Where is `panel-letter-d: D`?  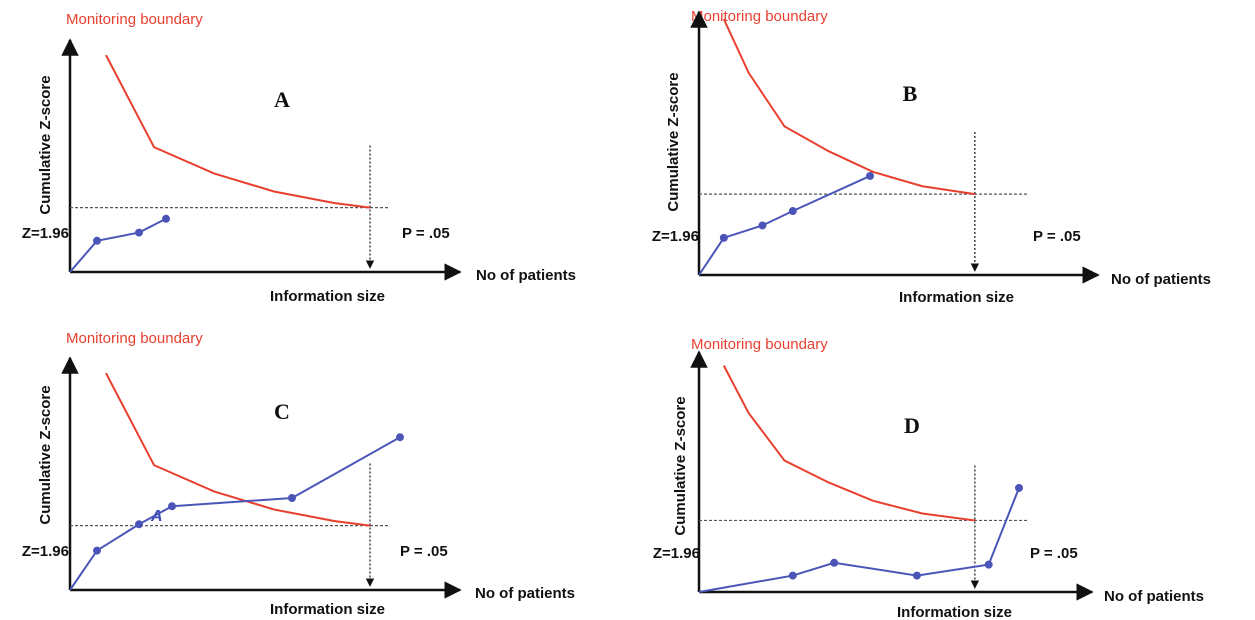
panel-letter-d: D is located at coordinates (912, 425).